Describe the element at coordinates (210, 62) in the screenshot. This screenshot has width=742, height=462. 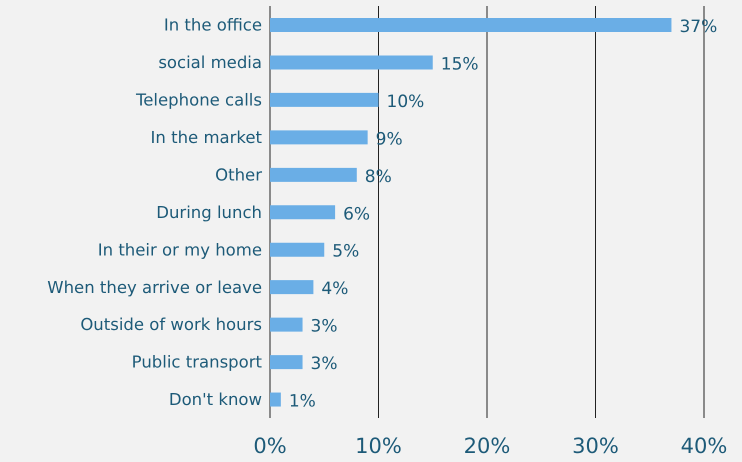
I see `y-tick-label: social media` at that location.